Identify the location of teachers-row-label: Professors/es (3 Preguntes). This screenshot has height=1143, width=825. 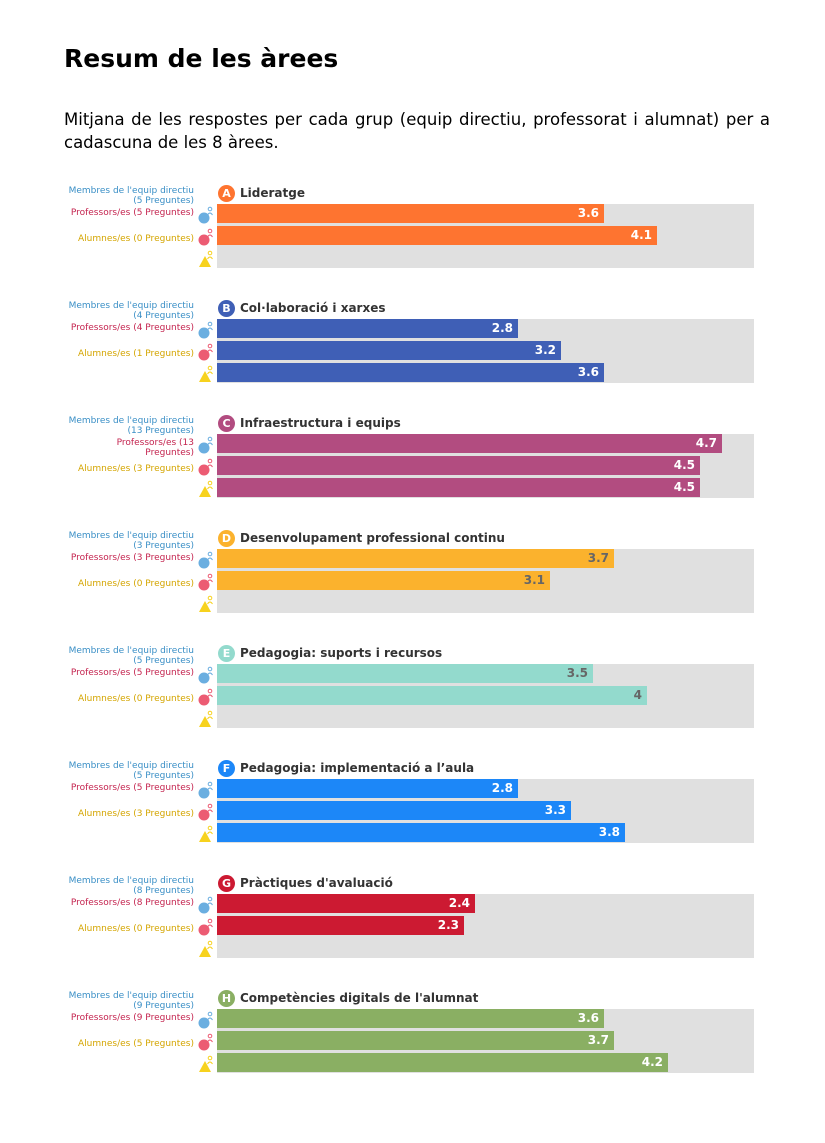
(132, 558).